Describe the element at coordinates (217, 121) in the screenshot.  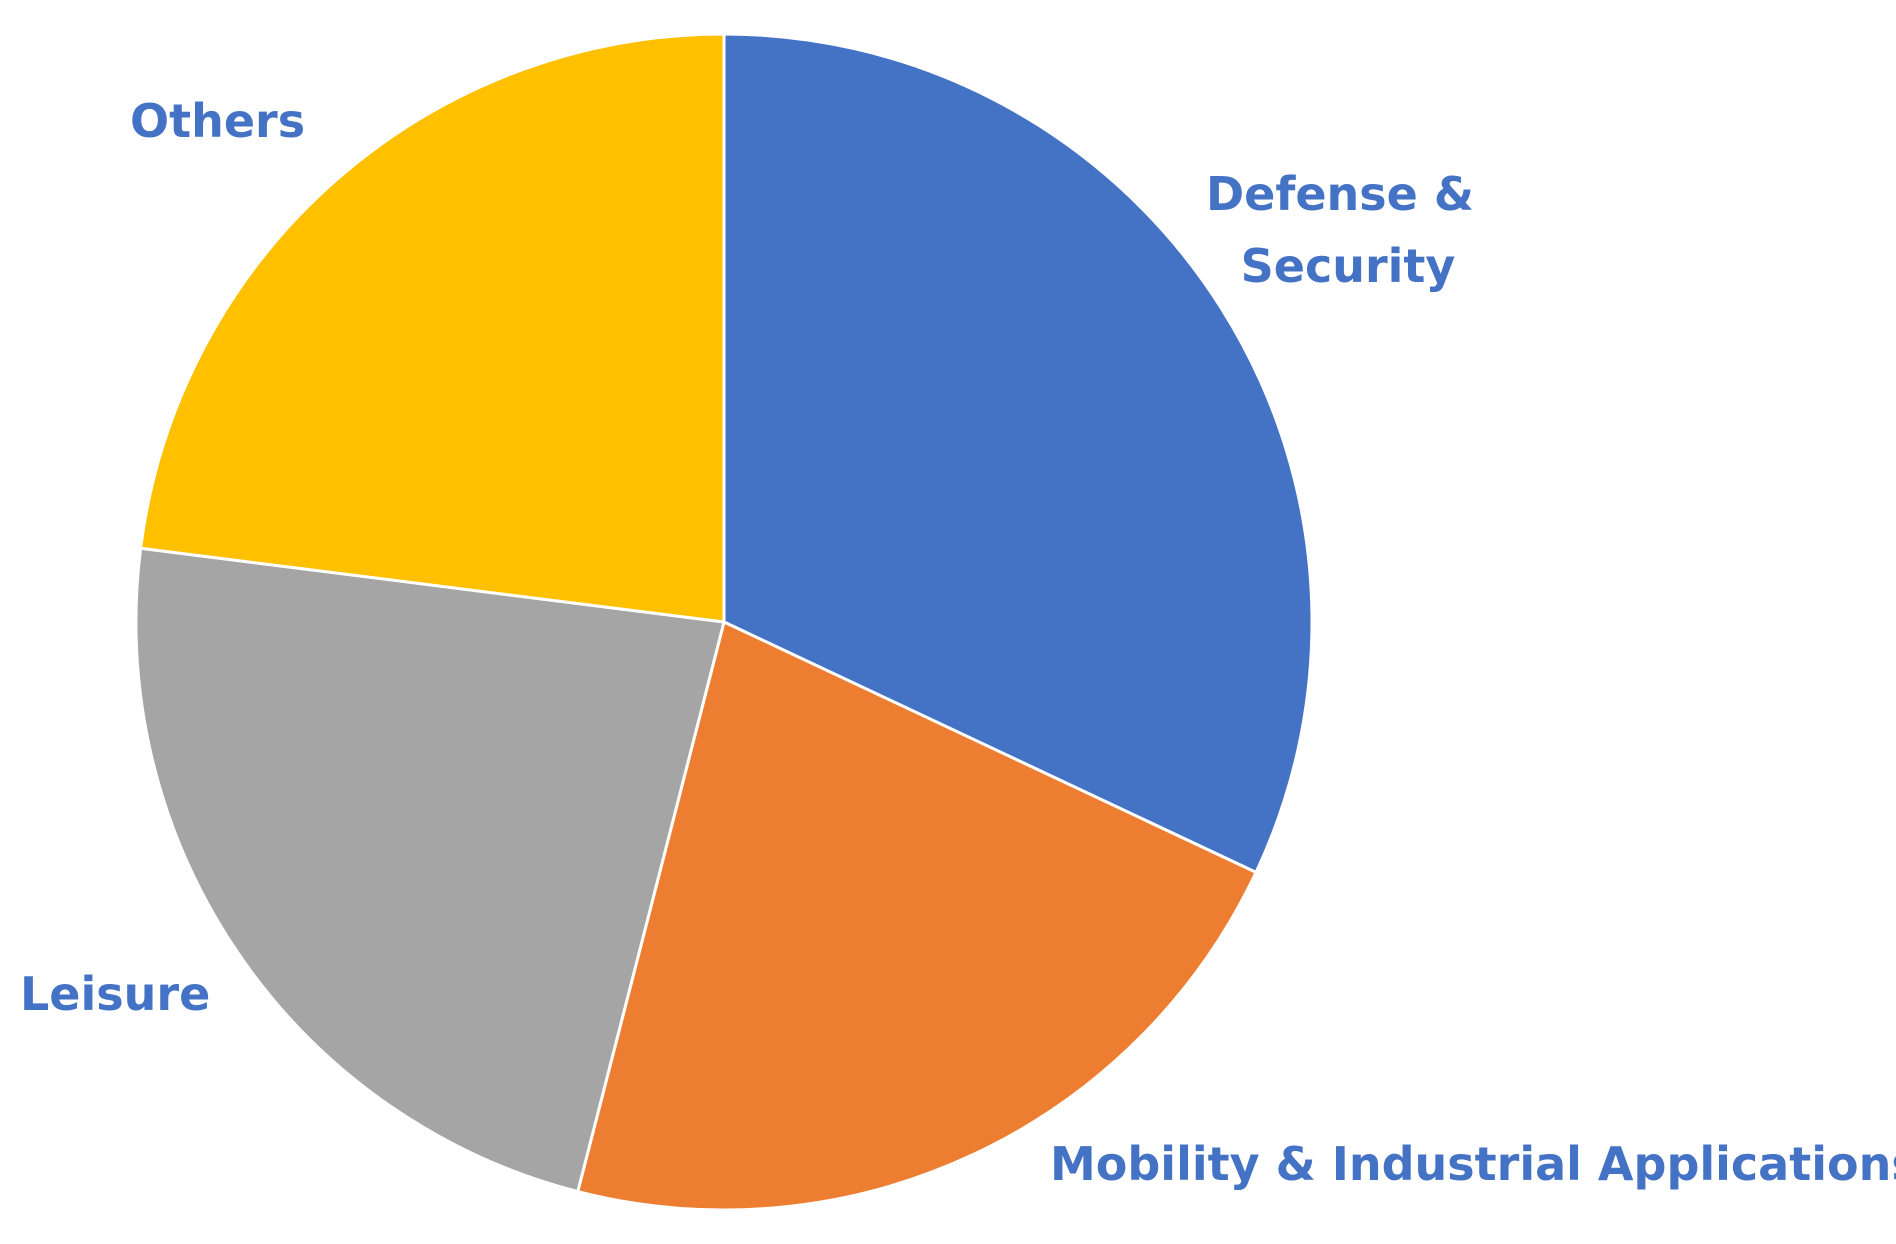
I see `label-others: Others` at that location.